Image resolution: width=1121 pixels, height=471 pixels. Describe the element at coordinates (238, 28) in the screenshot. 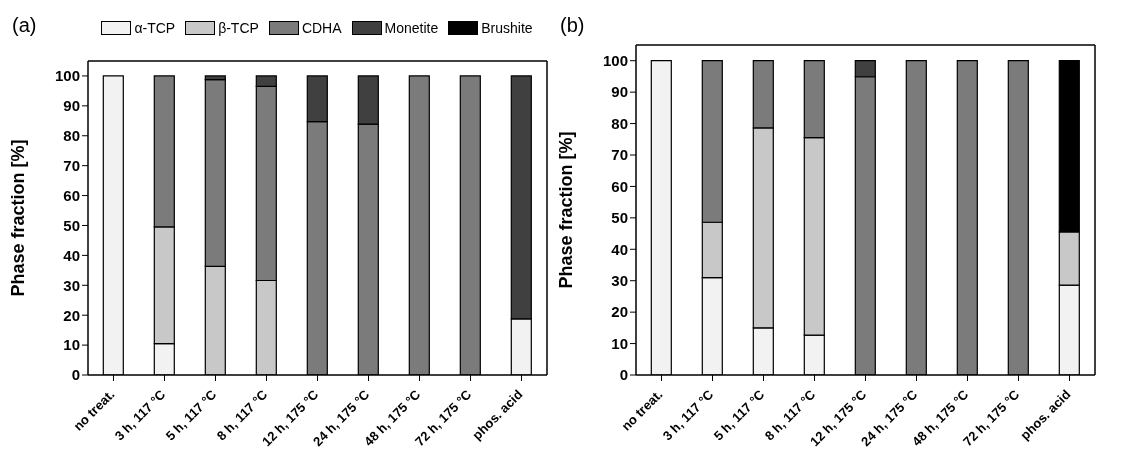

I see `legend-label: β-TCP` at that location.